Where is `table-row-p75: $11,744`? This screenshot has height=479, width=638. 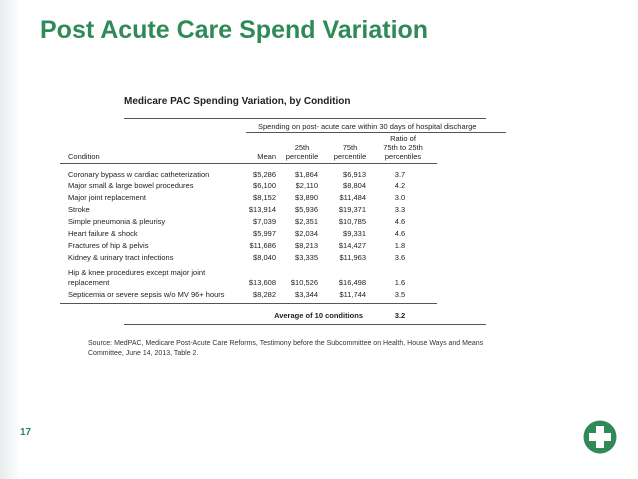
table-row-p75: $11,744 is located at coordinates (352, 294).